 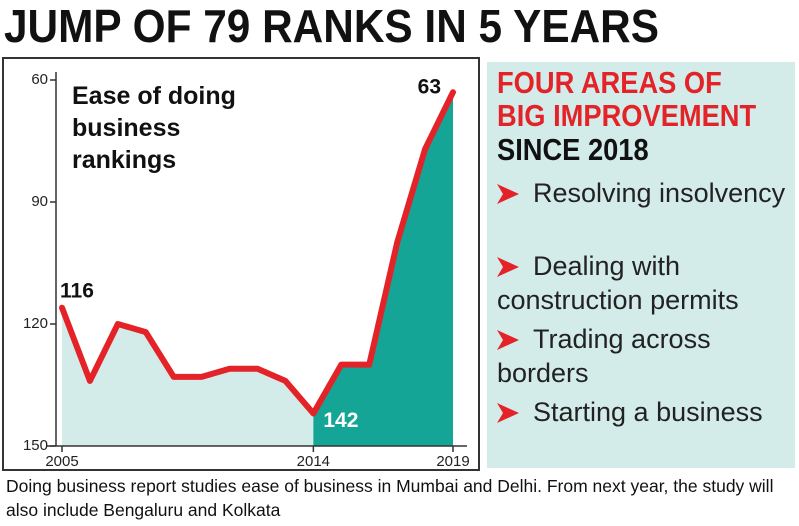 I want to click on panel-item: Starting a business, so click(x=648, y=412).